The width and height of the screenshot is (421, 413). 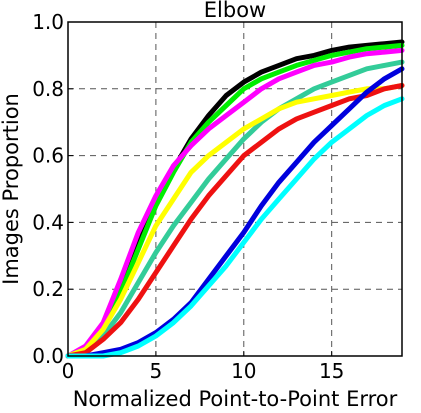 I want to click on y-tick-label-1: 0.2, so click(x=48, y=289).